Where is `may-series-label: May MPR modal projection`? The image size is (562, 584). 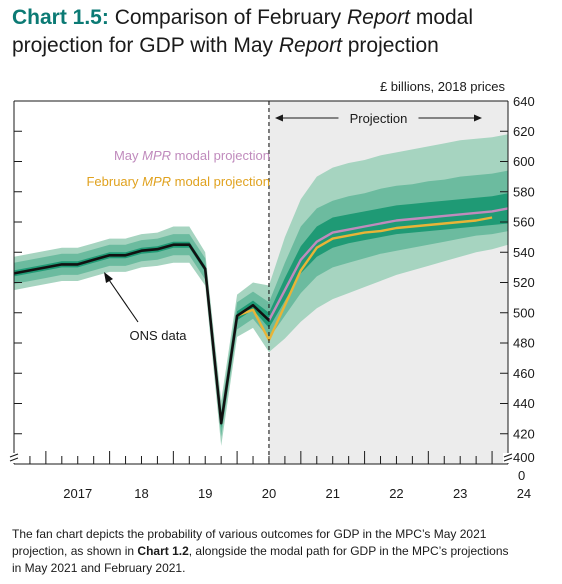
may-series-label: May MPR modal projection is located at coordinates (192, 155).